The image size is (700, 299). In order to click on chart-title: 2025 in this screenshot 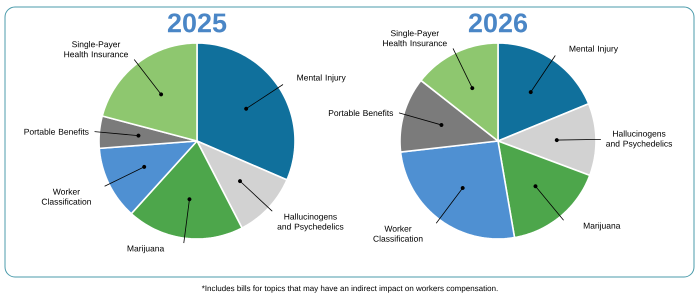, I will do `click(197, 22)`.